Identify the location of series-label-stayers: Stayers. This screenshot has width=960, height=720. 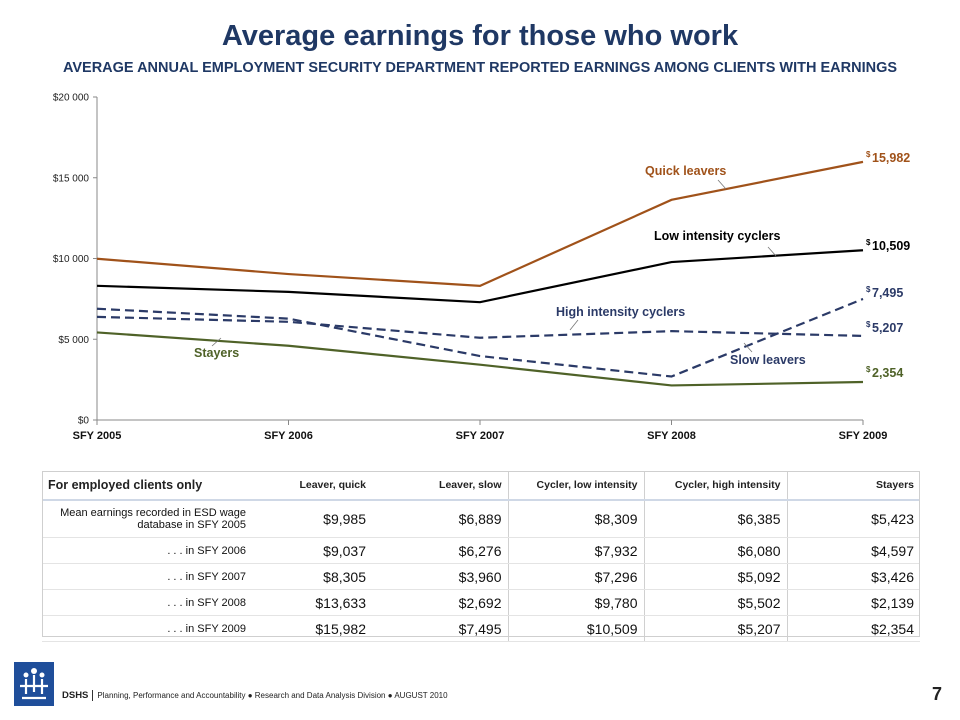
(216, 353).